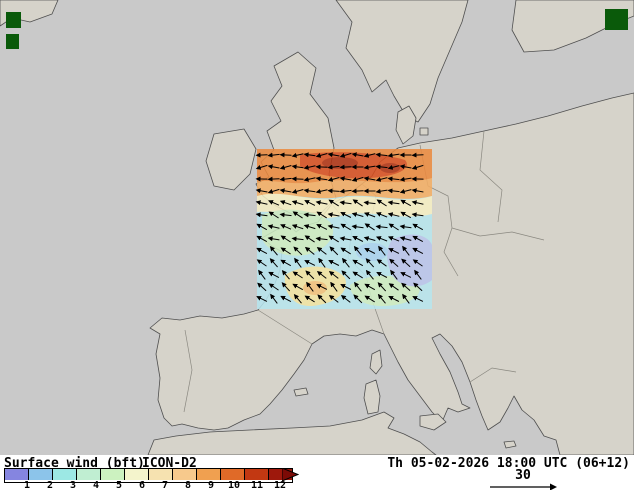 This screenshot has width=634, height=490. What do you see at coordinates (169, 463) in the screenshot?
I see `model-label: ICON-D2` at bounding box center [169, 463].